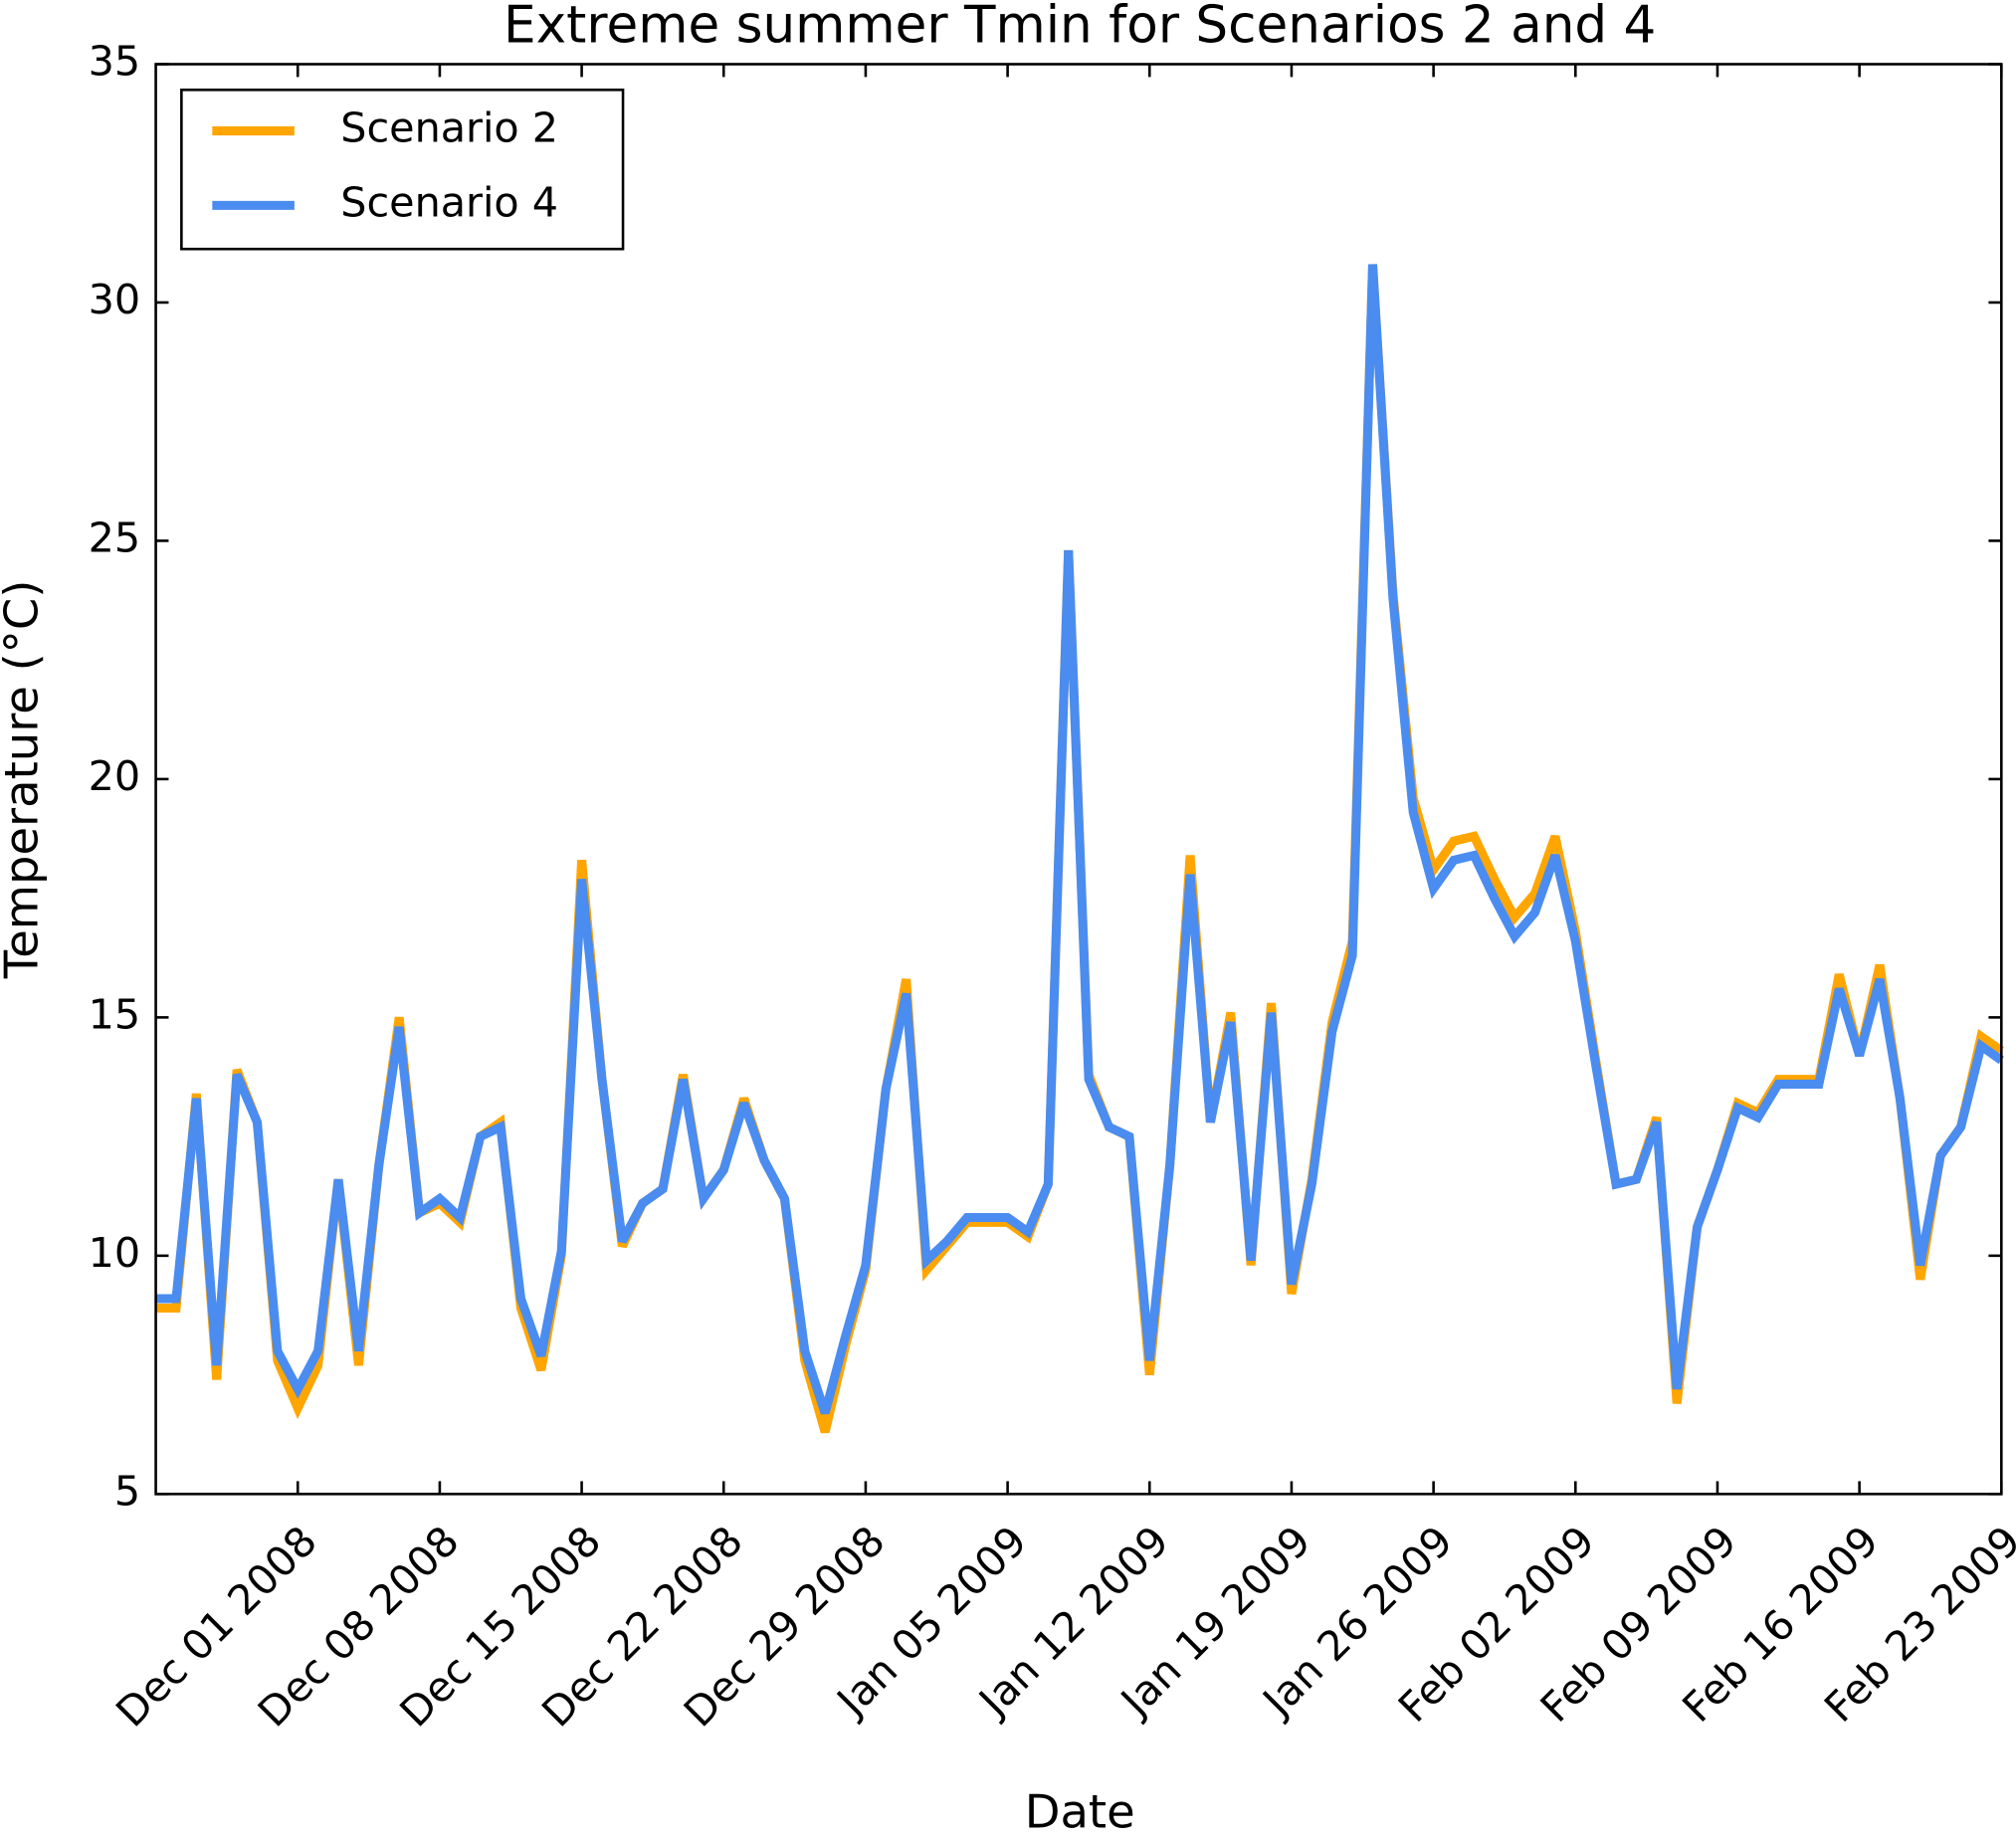  I want to click on legend-label: Scenario 4, so click(449, 202).